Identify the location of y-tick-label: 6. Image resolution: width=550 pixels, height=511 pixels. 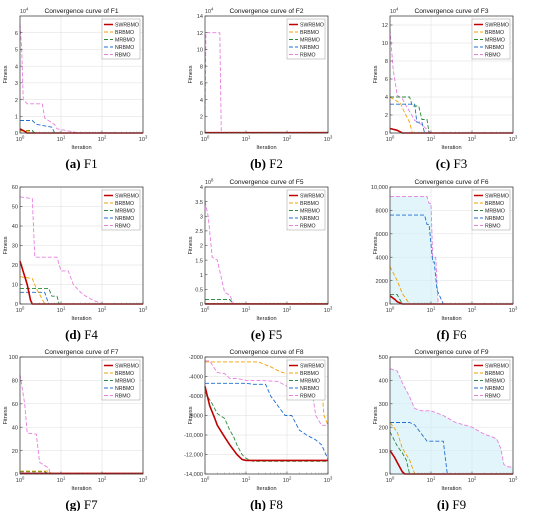
(386, 80).